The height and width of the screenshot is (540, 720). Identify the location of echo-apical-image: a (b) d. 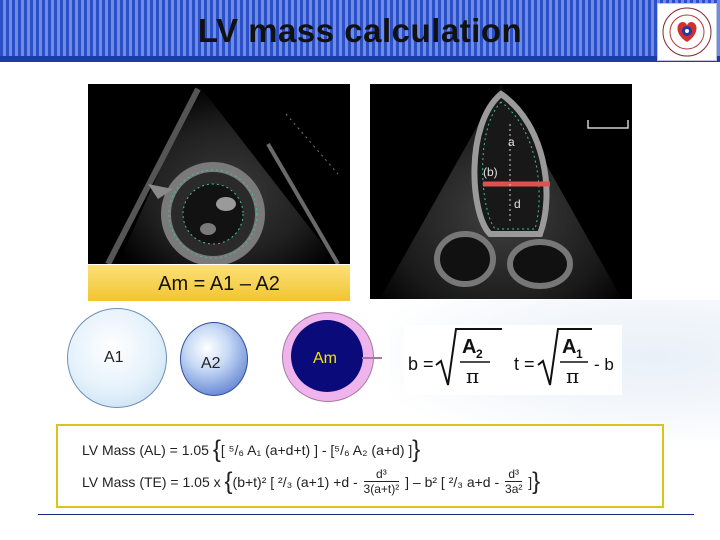
(501, 191).